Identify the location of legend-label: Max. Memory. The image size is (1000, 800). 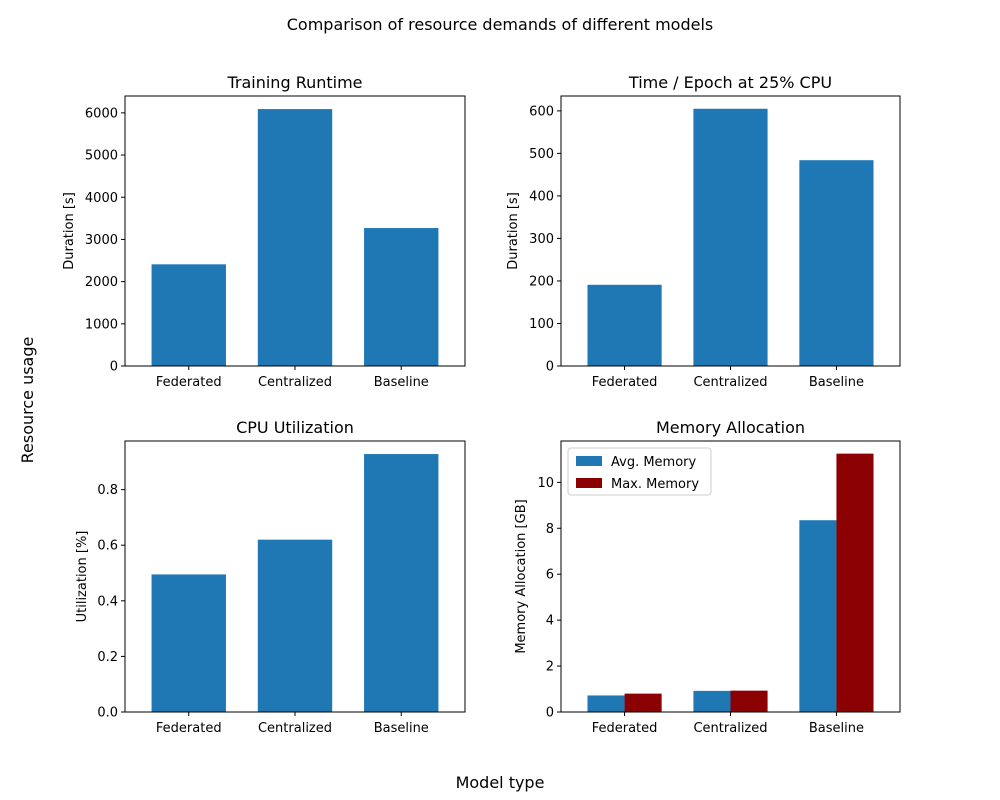
(655, 484).